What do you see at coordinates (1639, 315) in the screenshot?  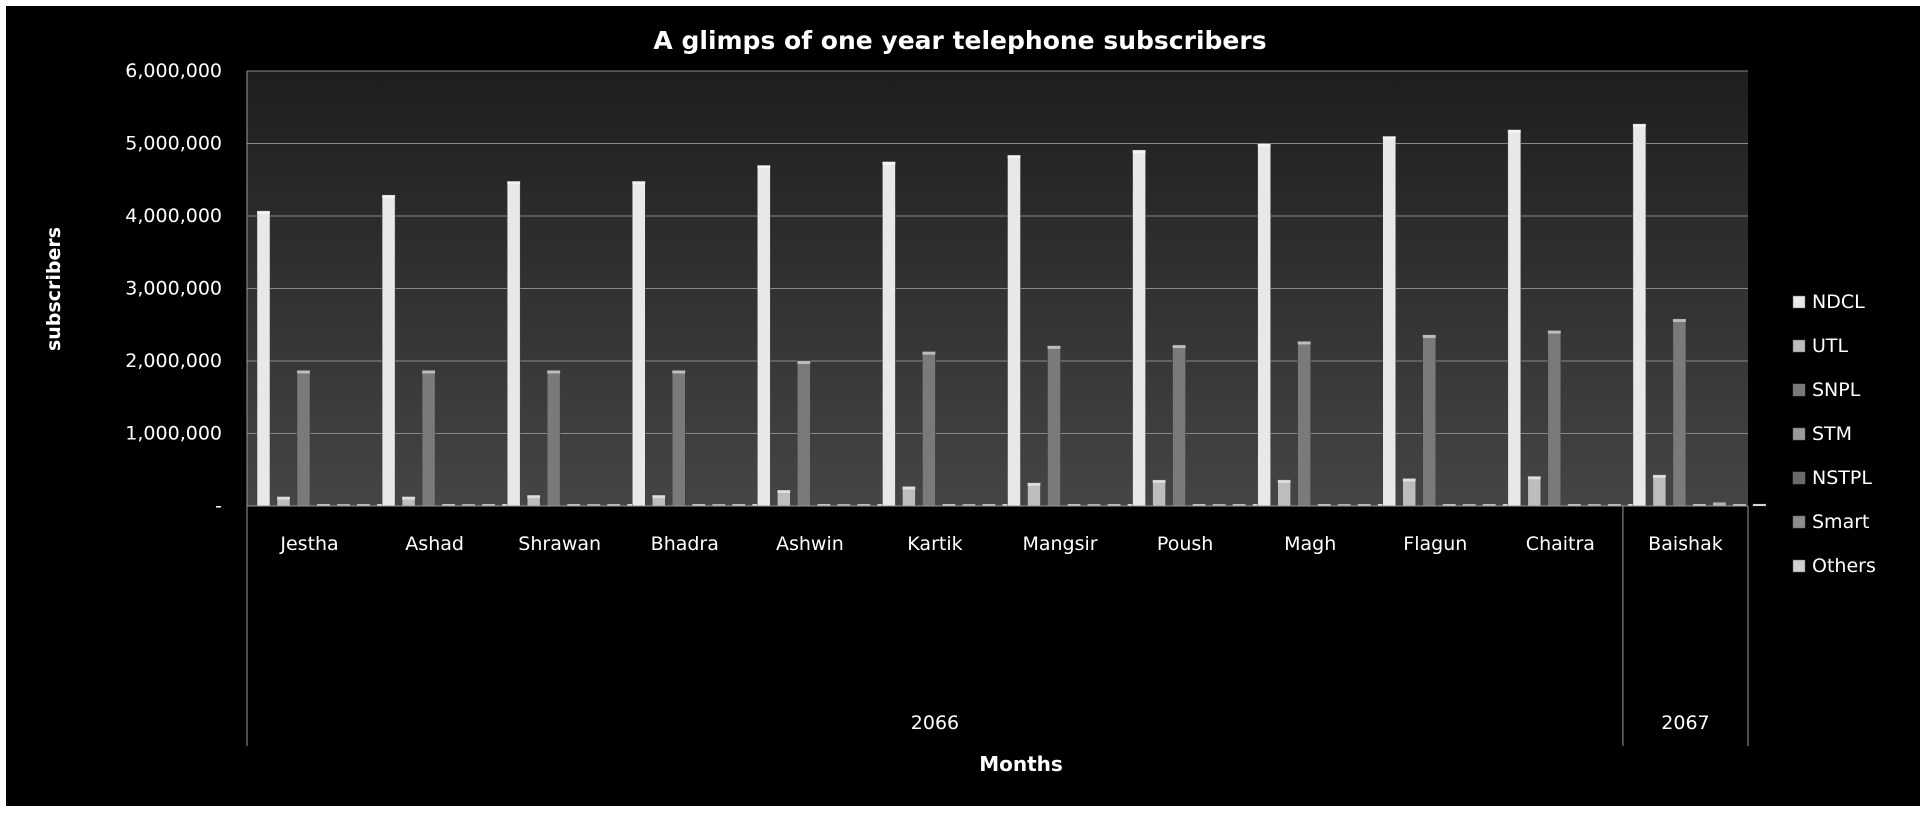 I see `bar-ndcl-baishak` at bounding box center [1639, 315].